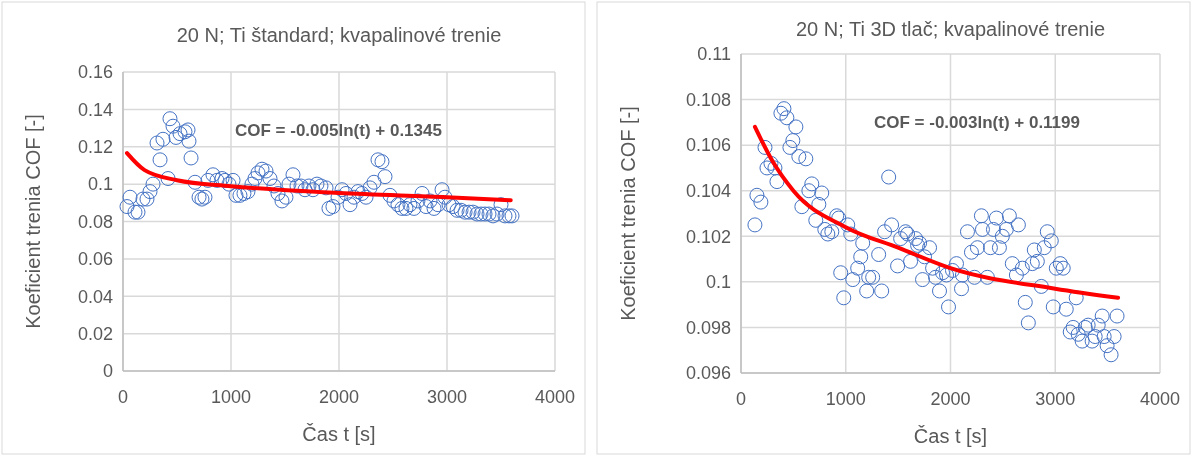 The height and width of the screenshot is (457, 1196). Describe the element at coordinates (107, 371) in the screenshot. I see `y-tick-label: 0` at that location.